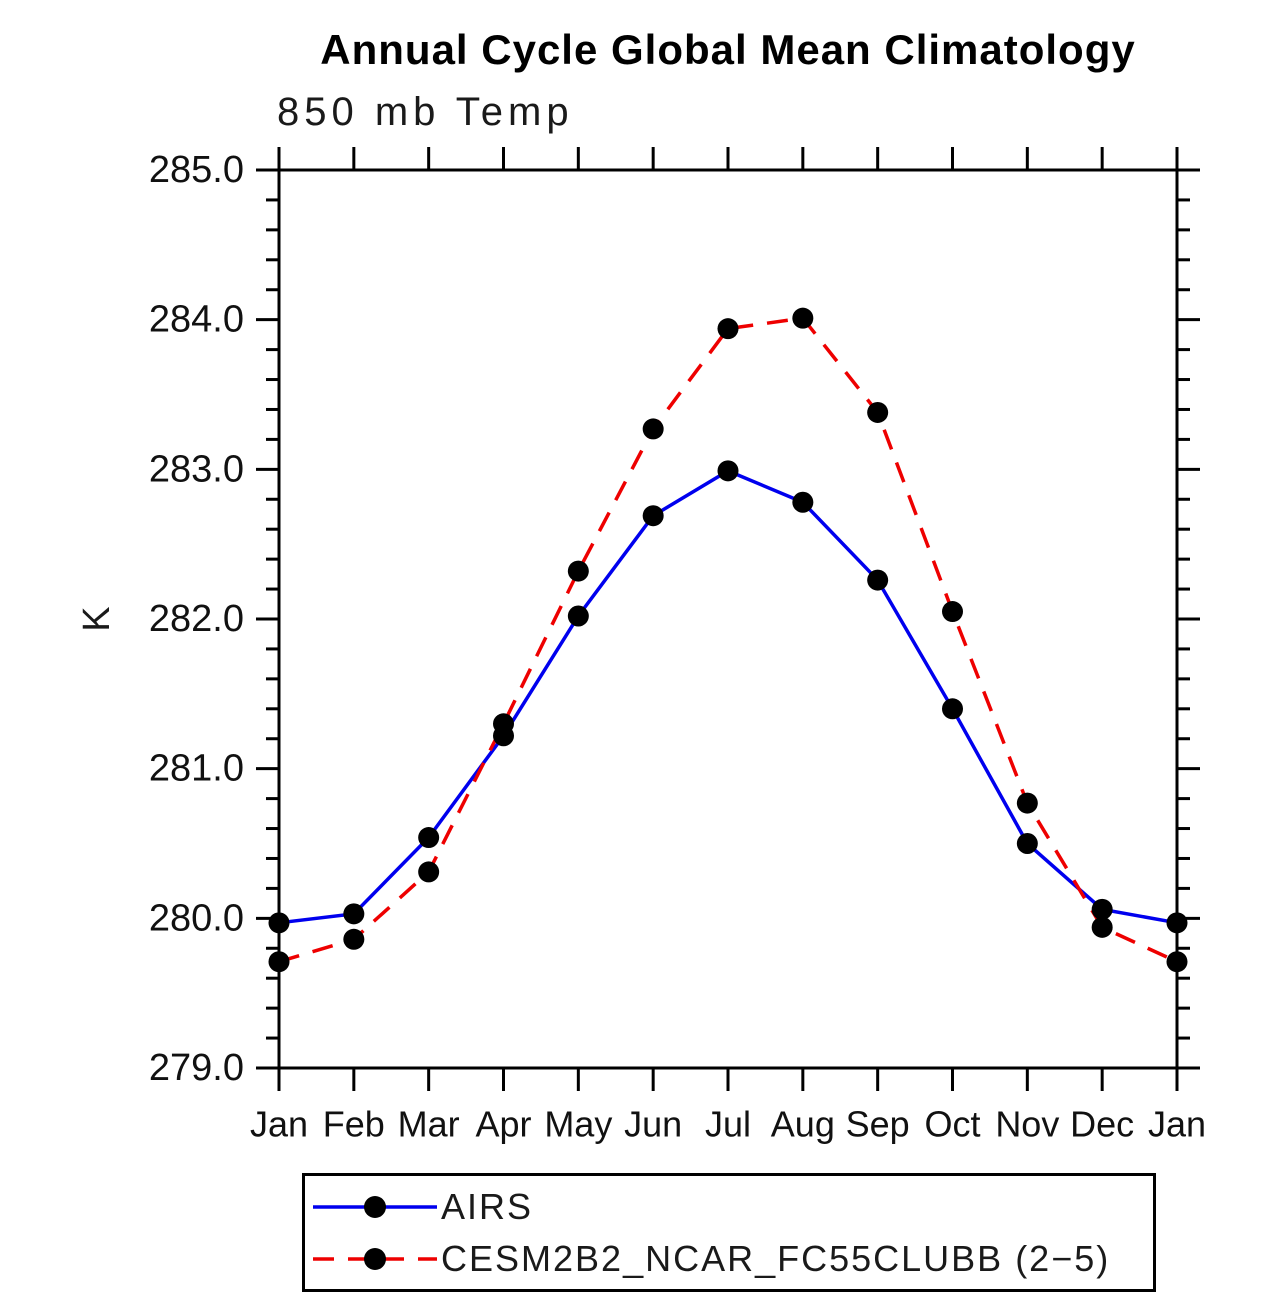  I want to click on legend-label-airs: AIRS, so click(487, 1206).